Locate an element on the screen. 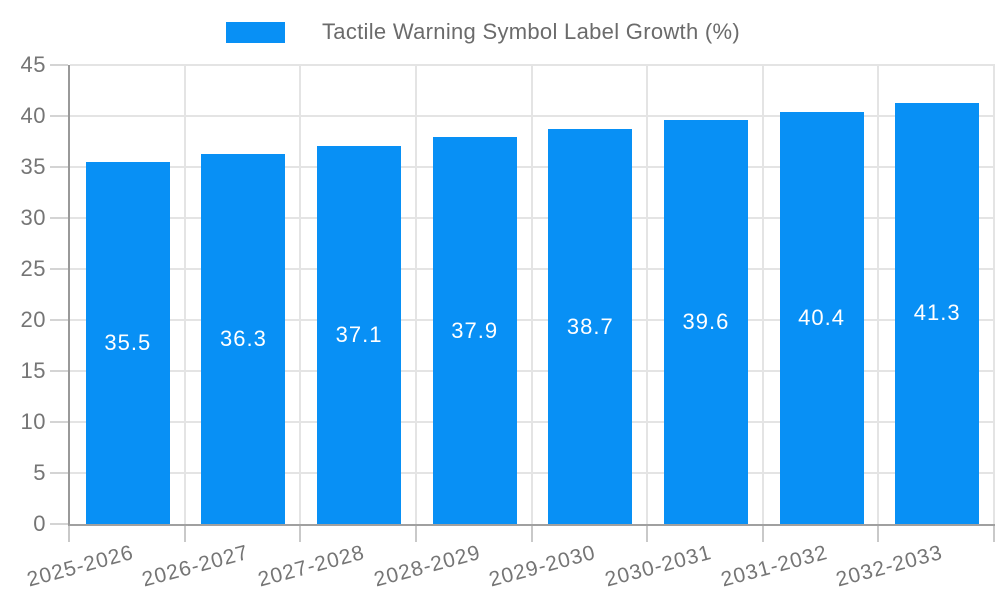  y-axis-label: 15 is located at coordinates (33, 370).